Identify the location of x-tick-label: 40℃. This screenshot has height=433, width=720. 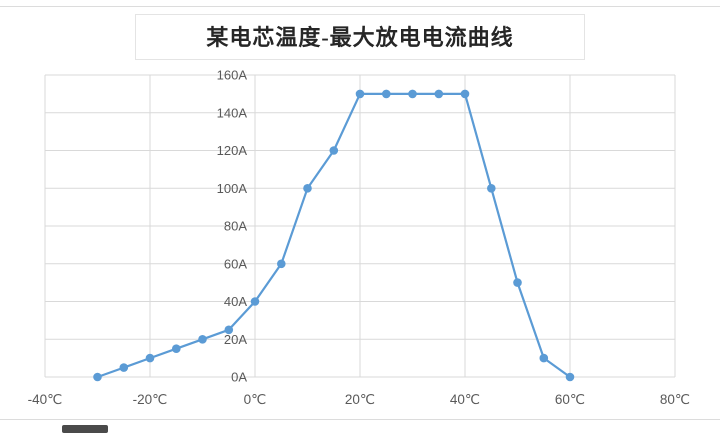
(465, 399).